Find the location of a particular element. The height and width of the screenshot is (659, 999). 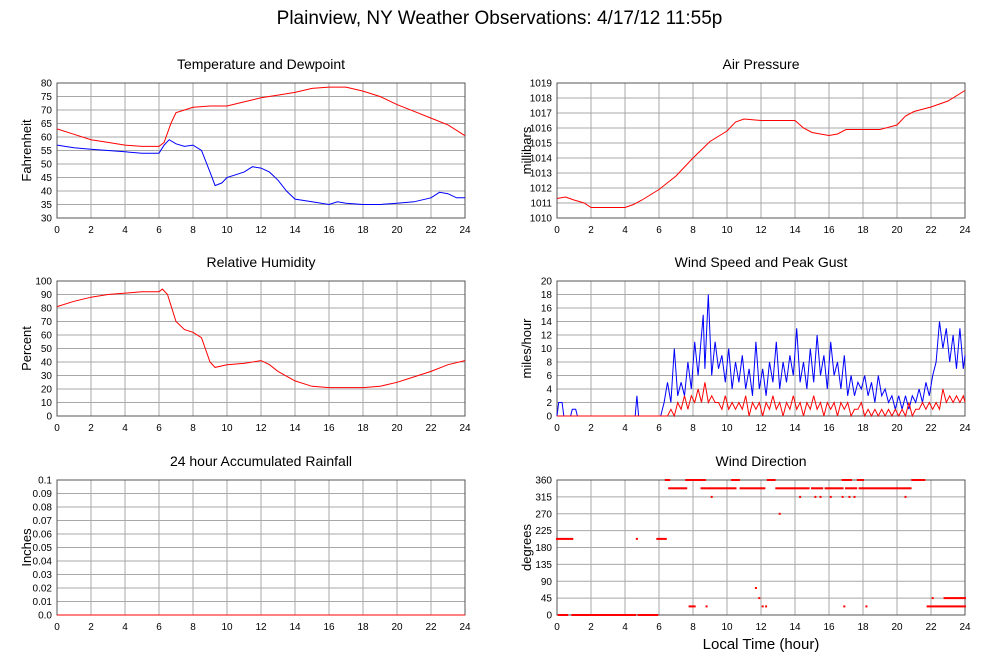

y-tick-label: 0.05 is located at coordinates (43, 548).